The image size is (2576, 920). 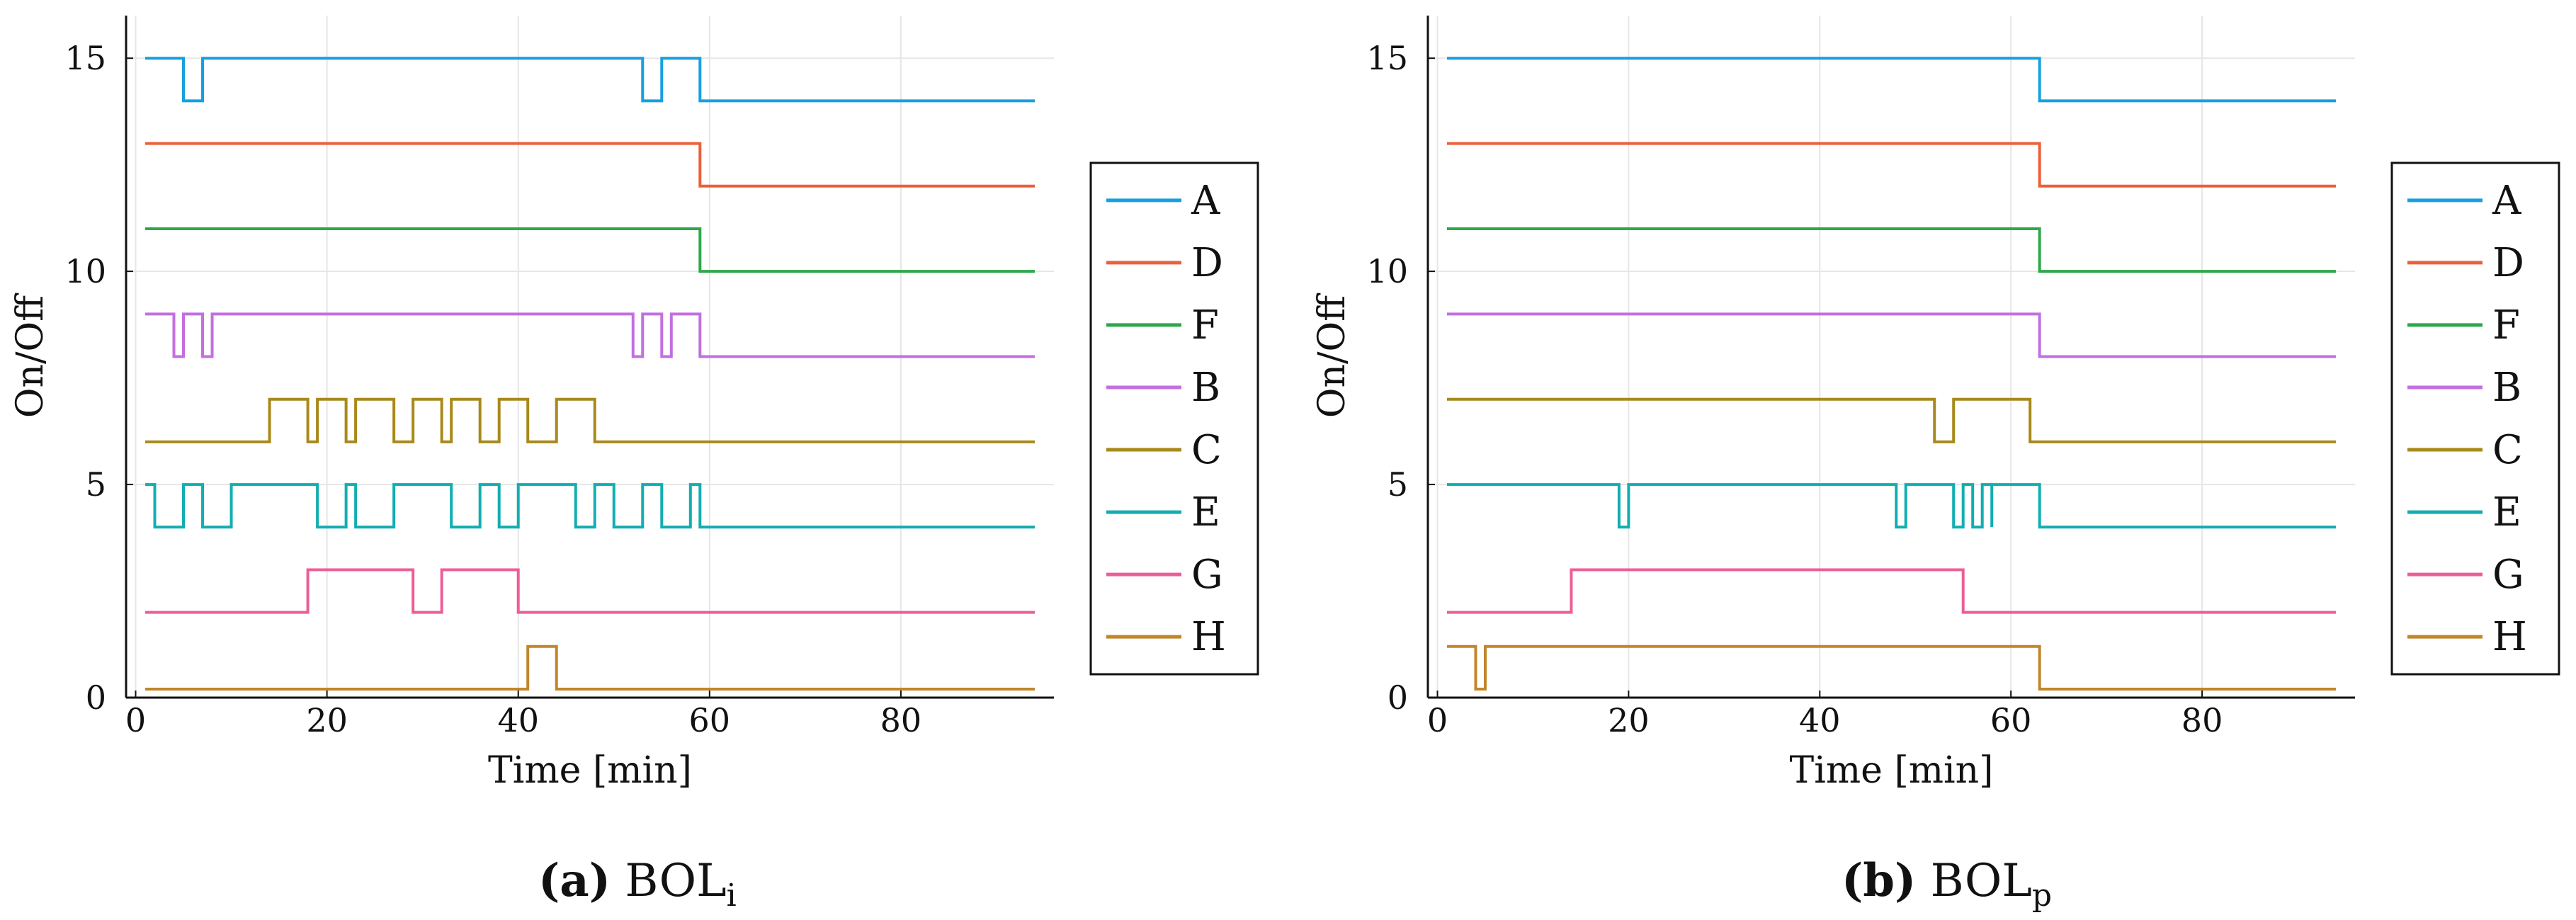 I want to click on caption-subscript: p, so click(x=2042, y=896).